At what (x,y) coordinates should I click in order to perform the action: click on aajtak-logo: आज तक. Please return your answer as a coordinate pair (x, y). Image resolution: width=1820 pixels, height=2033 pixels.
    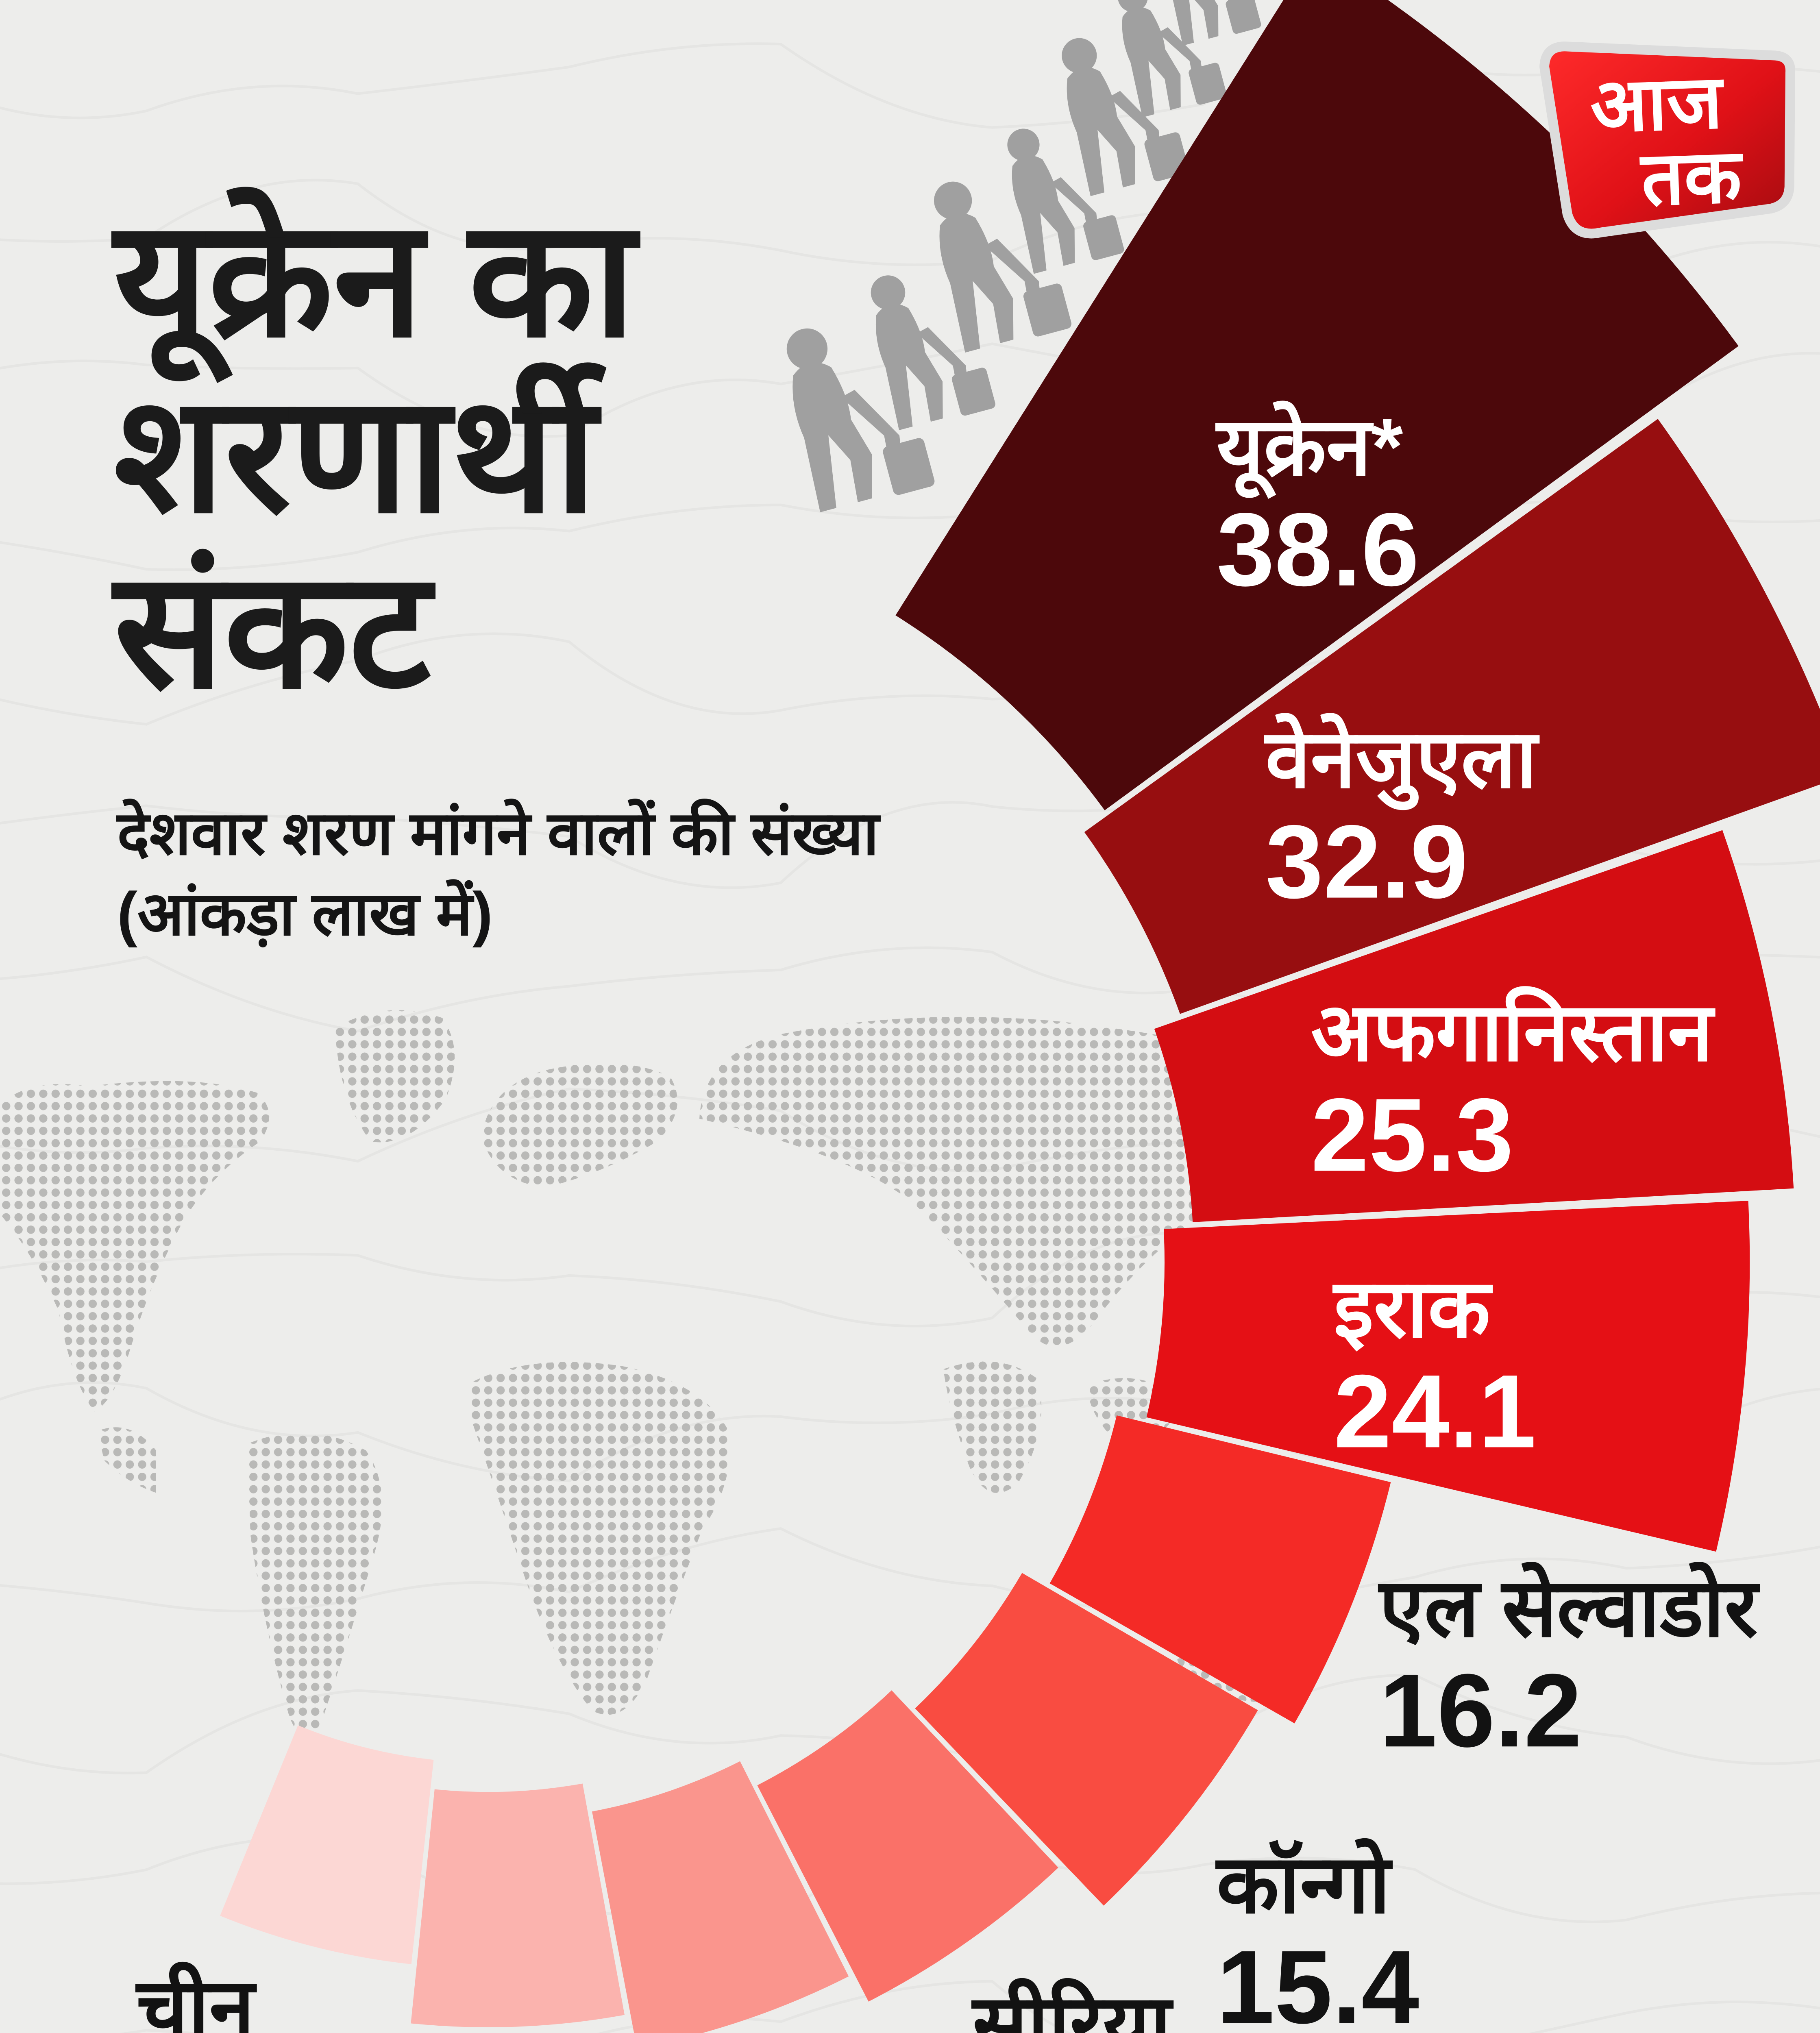
    Looking at the image, I should click on (1667, 140).